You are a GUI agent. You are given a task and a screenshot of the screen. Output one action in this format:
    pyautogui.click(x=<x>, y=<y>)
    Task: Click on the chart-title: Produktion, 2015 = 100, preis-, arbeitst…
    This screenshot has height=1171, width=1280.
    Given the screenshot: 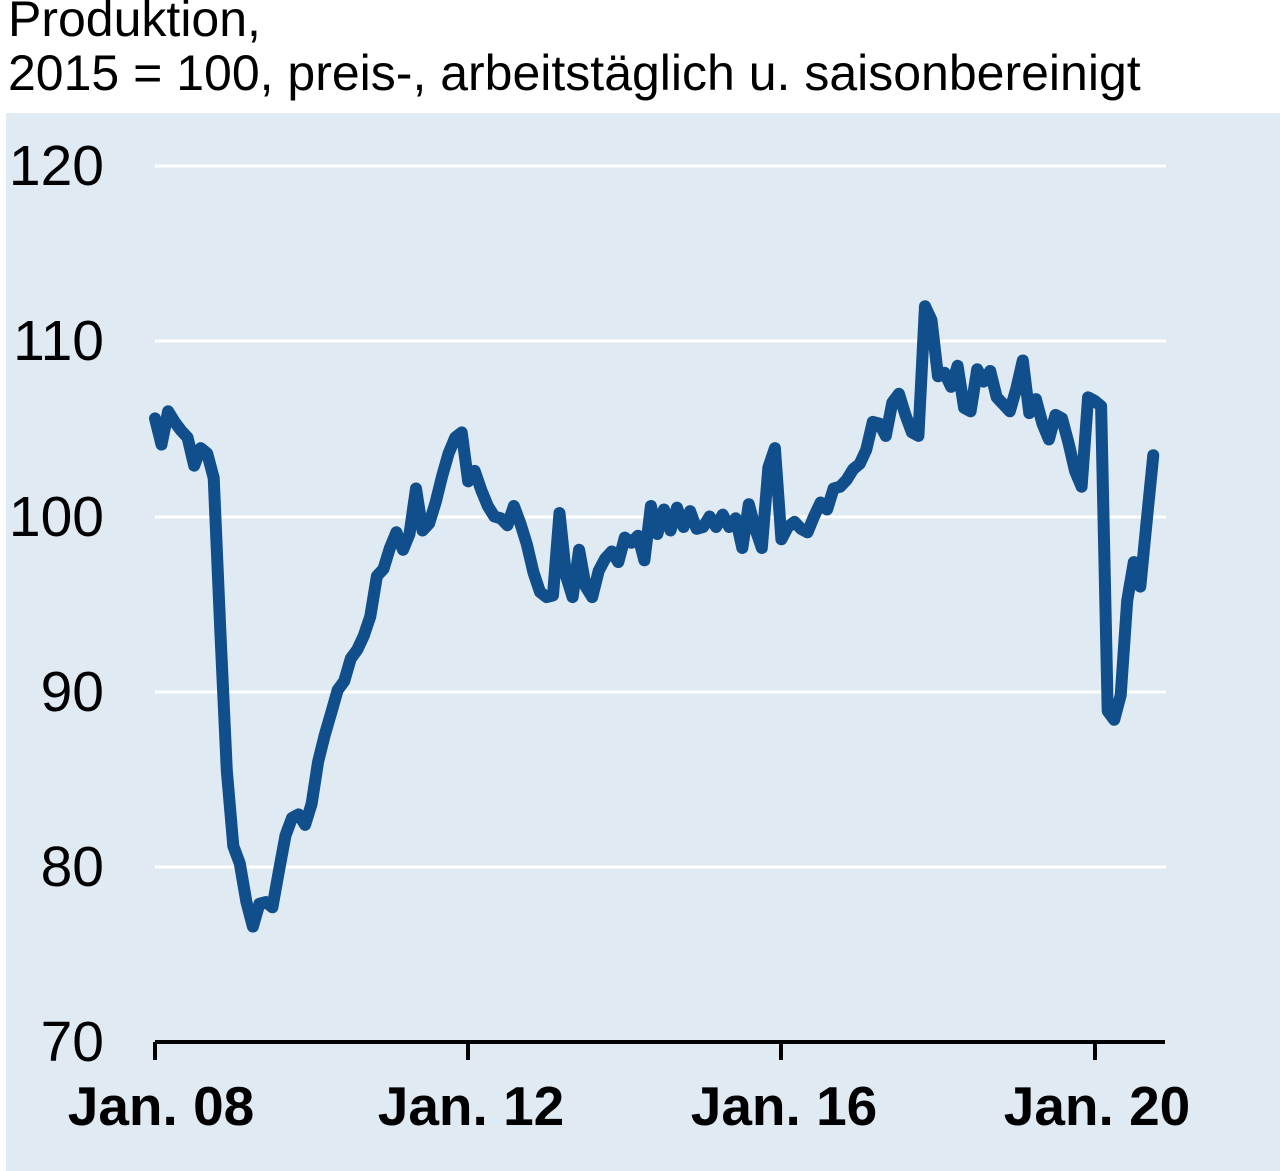 What is the action you would take?
    pyautogui.click(x=574, y=50)
    